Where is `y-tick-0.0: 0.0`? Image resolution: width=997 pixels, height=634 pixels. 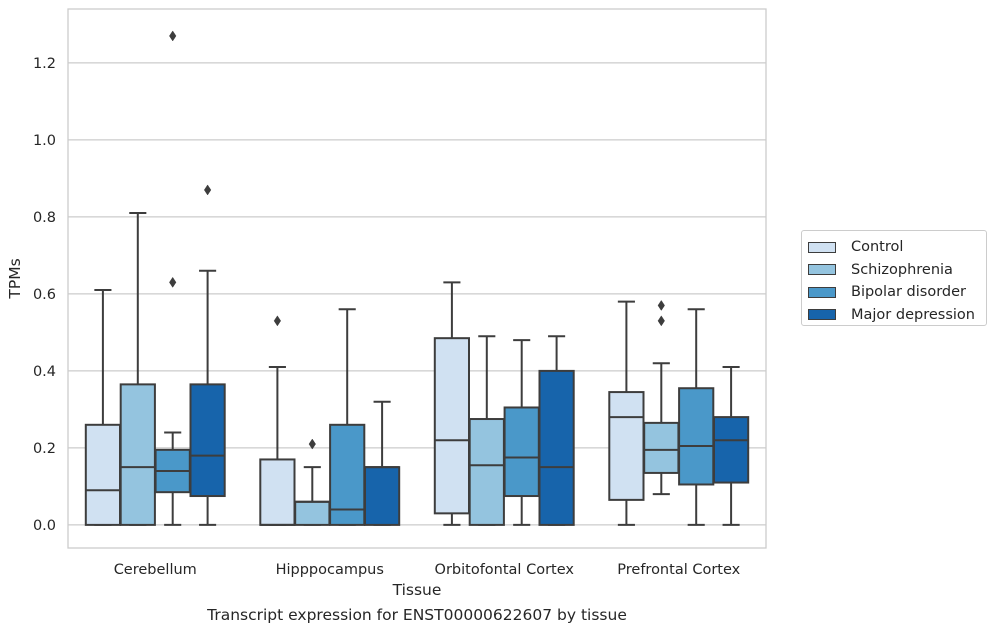
y-tick-0.0: 0.0 is located at coordinates (44, 526).